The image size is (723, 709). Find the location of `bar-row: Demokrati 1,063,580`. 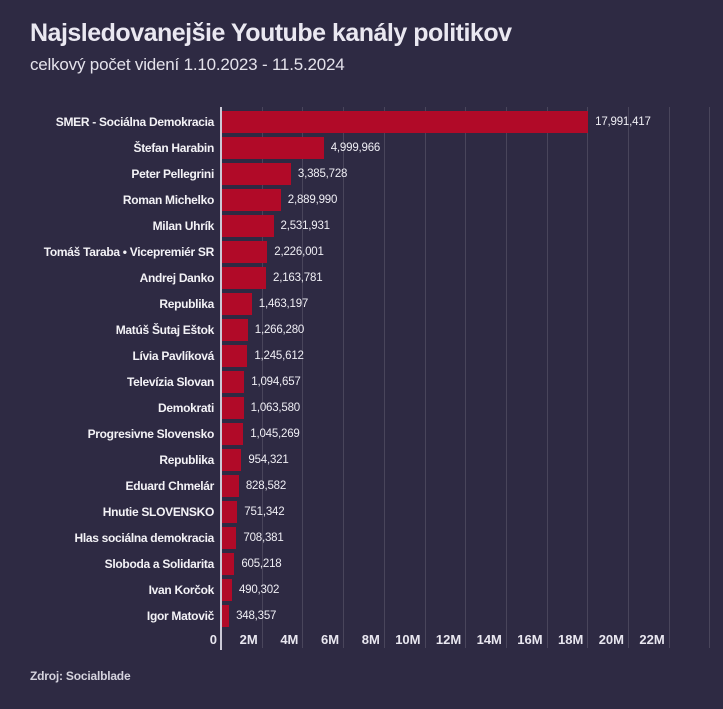

bar-row: Demokrati 1,063,580 is located at coordinates (361, 408).